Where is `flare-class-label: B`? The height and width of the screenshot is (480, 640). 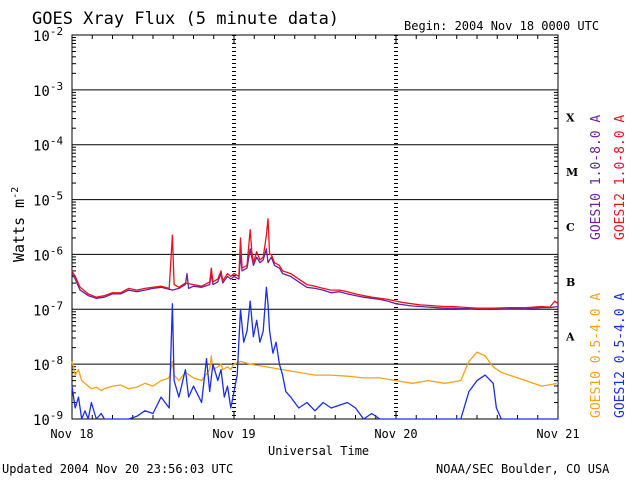 flare-class-label: B is located at coordinates (570, 282).